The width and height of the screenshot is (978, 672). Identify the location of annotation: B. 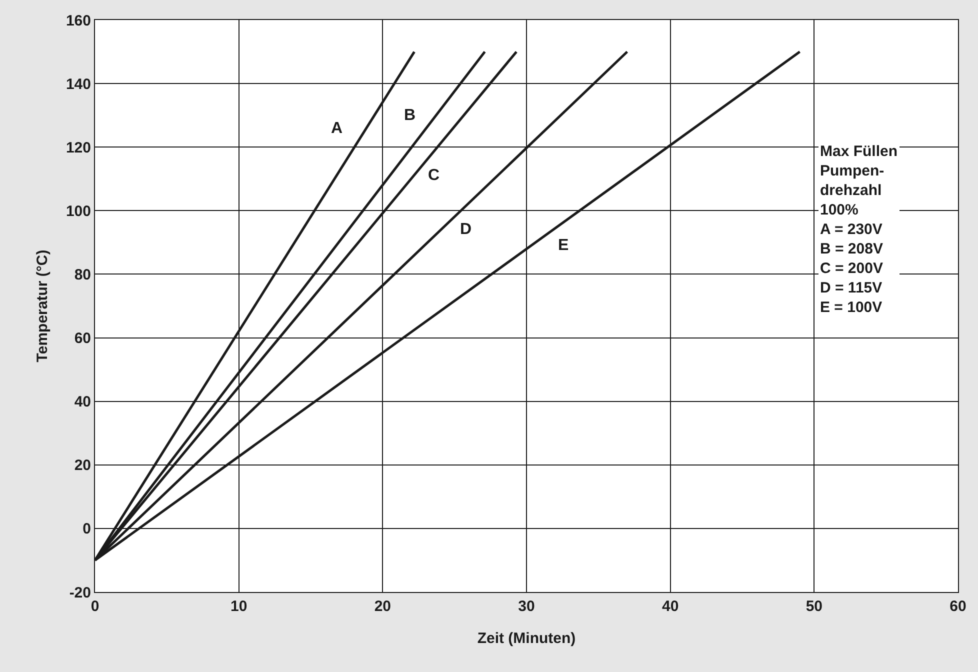
(410, 115).